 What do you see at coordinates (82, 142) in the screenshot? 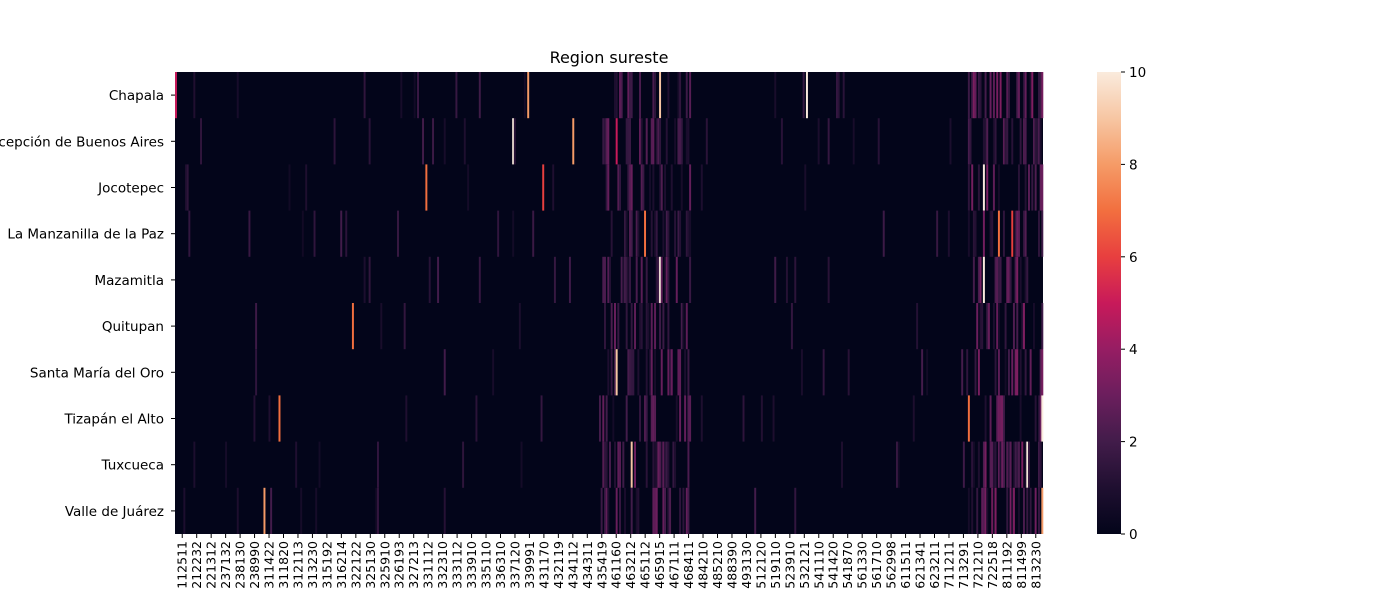
I see `row-label: Concepción de Buenos Aires` at bounding box center [82, 142].